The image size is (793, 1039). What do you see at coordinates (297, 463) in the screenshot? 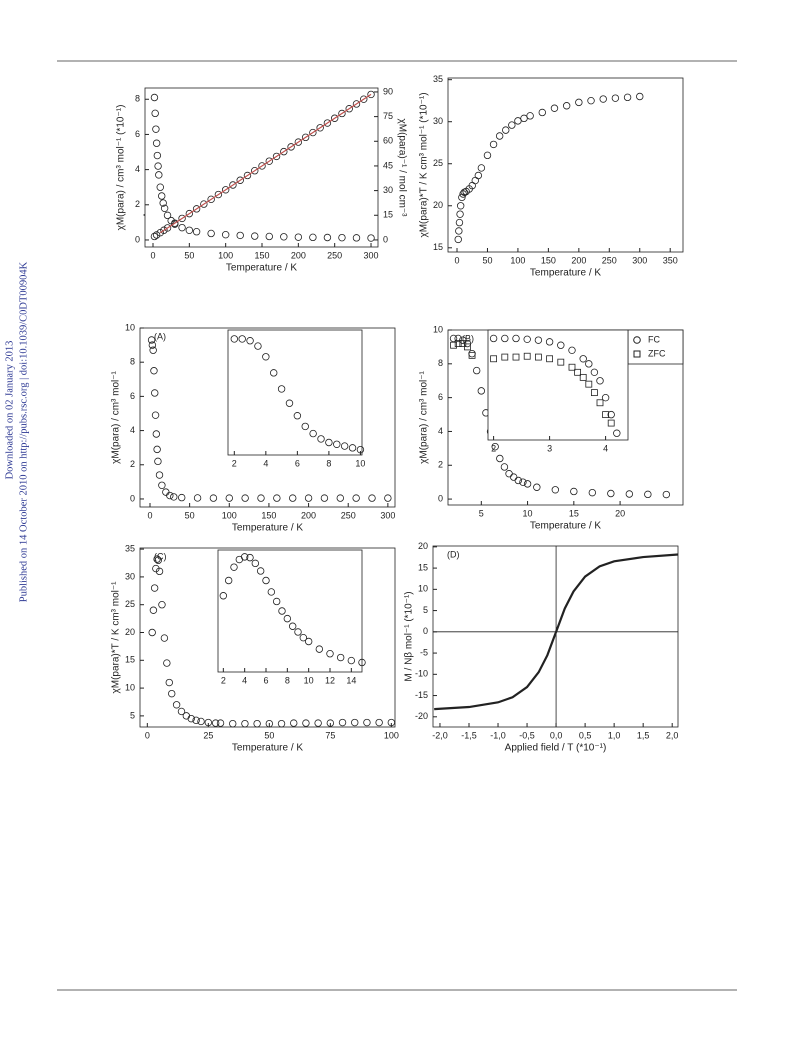
I see `x-tick-label: 6` at bounding box center [297, 463].